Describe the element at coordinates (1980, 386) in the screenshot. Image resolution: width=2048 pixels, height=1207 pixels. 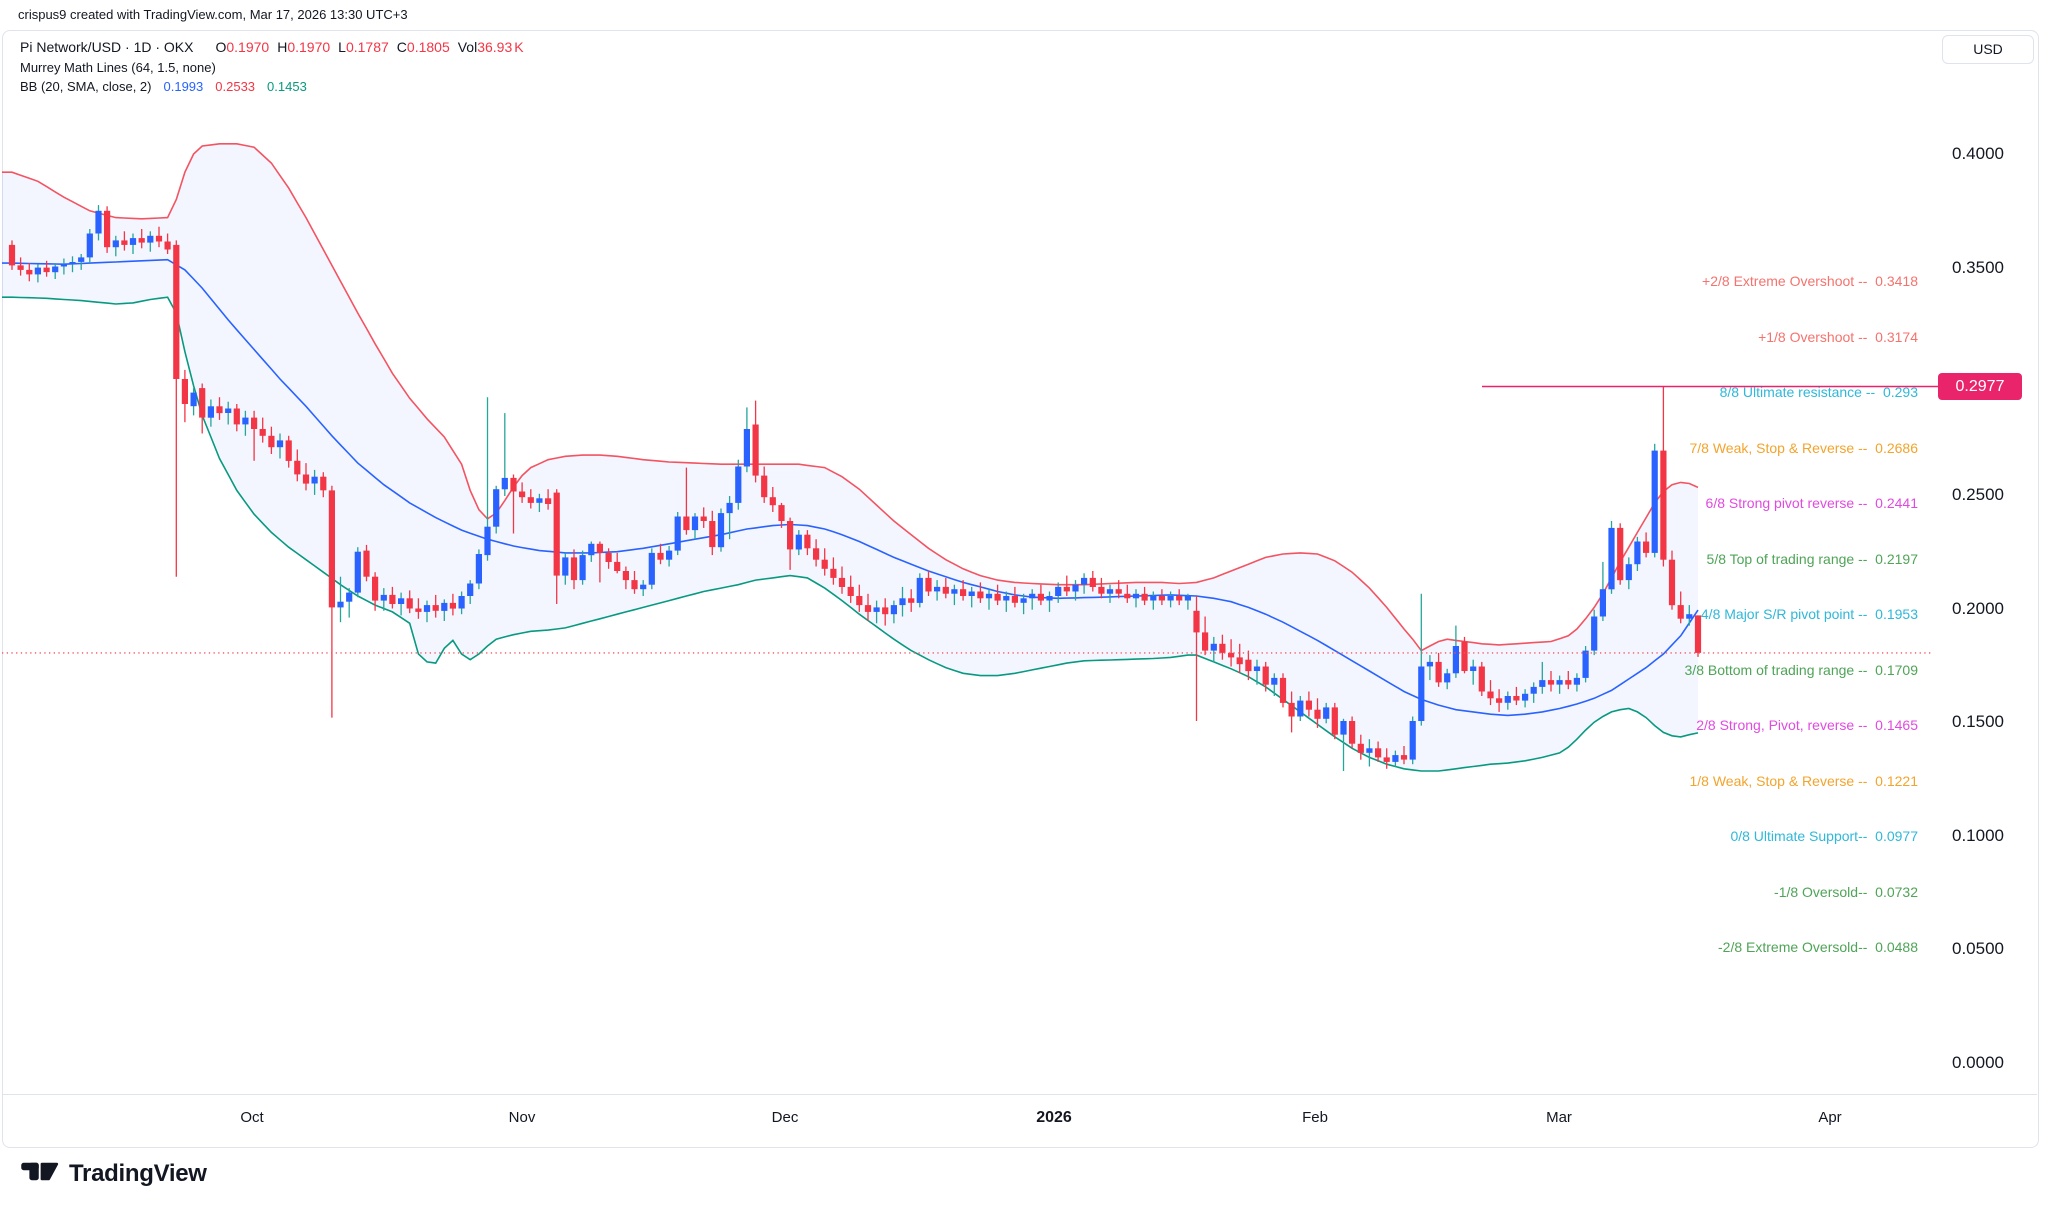
I see `price-badge: 0.2977` at that location.